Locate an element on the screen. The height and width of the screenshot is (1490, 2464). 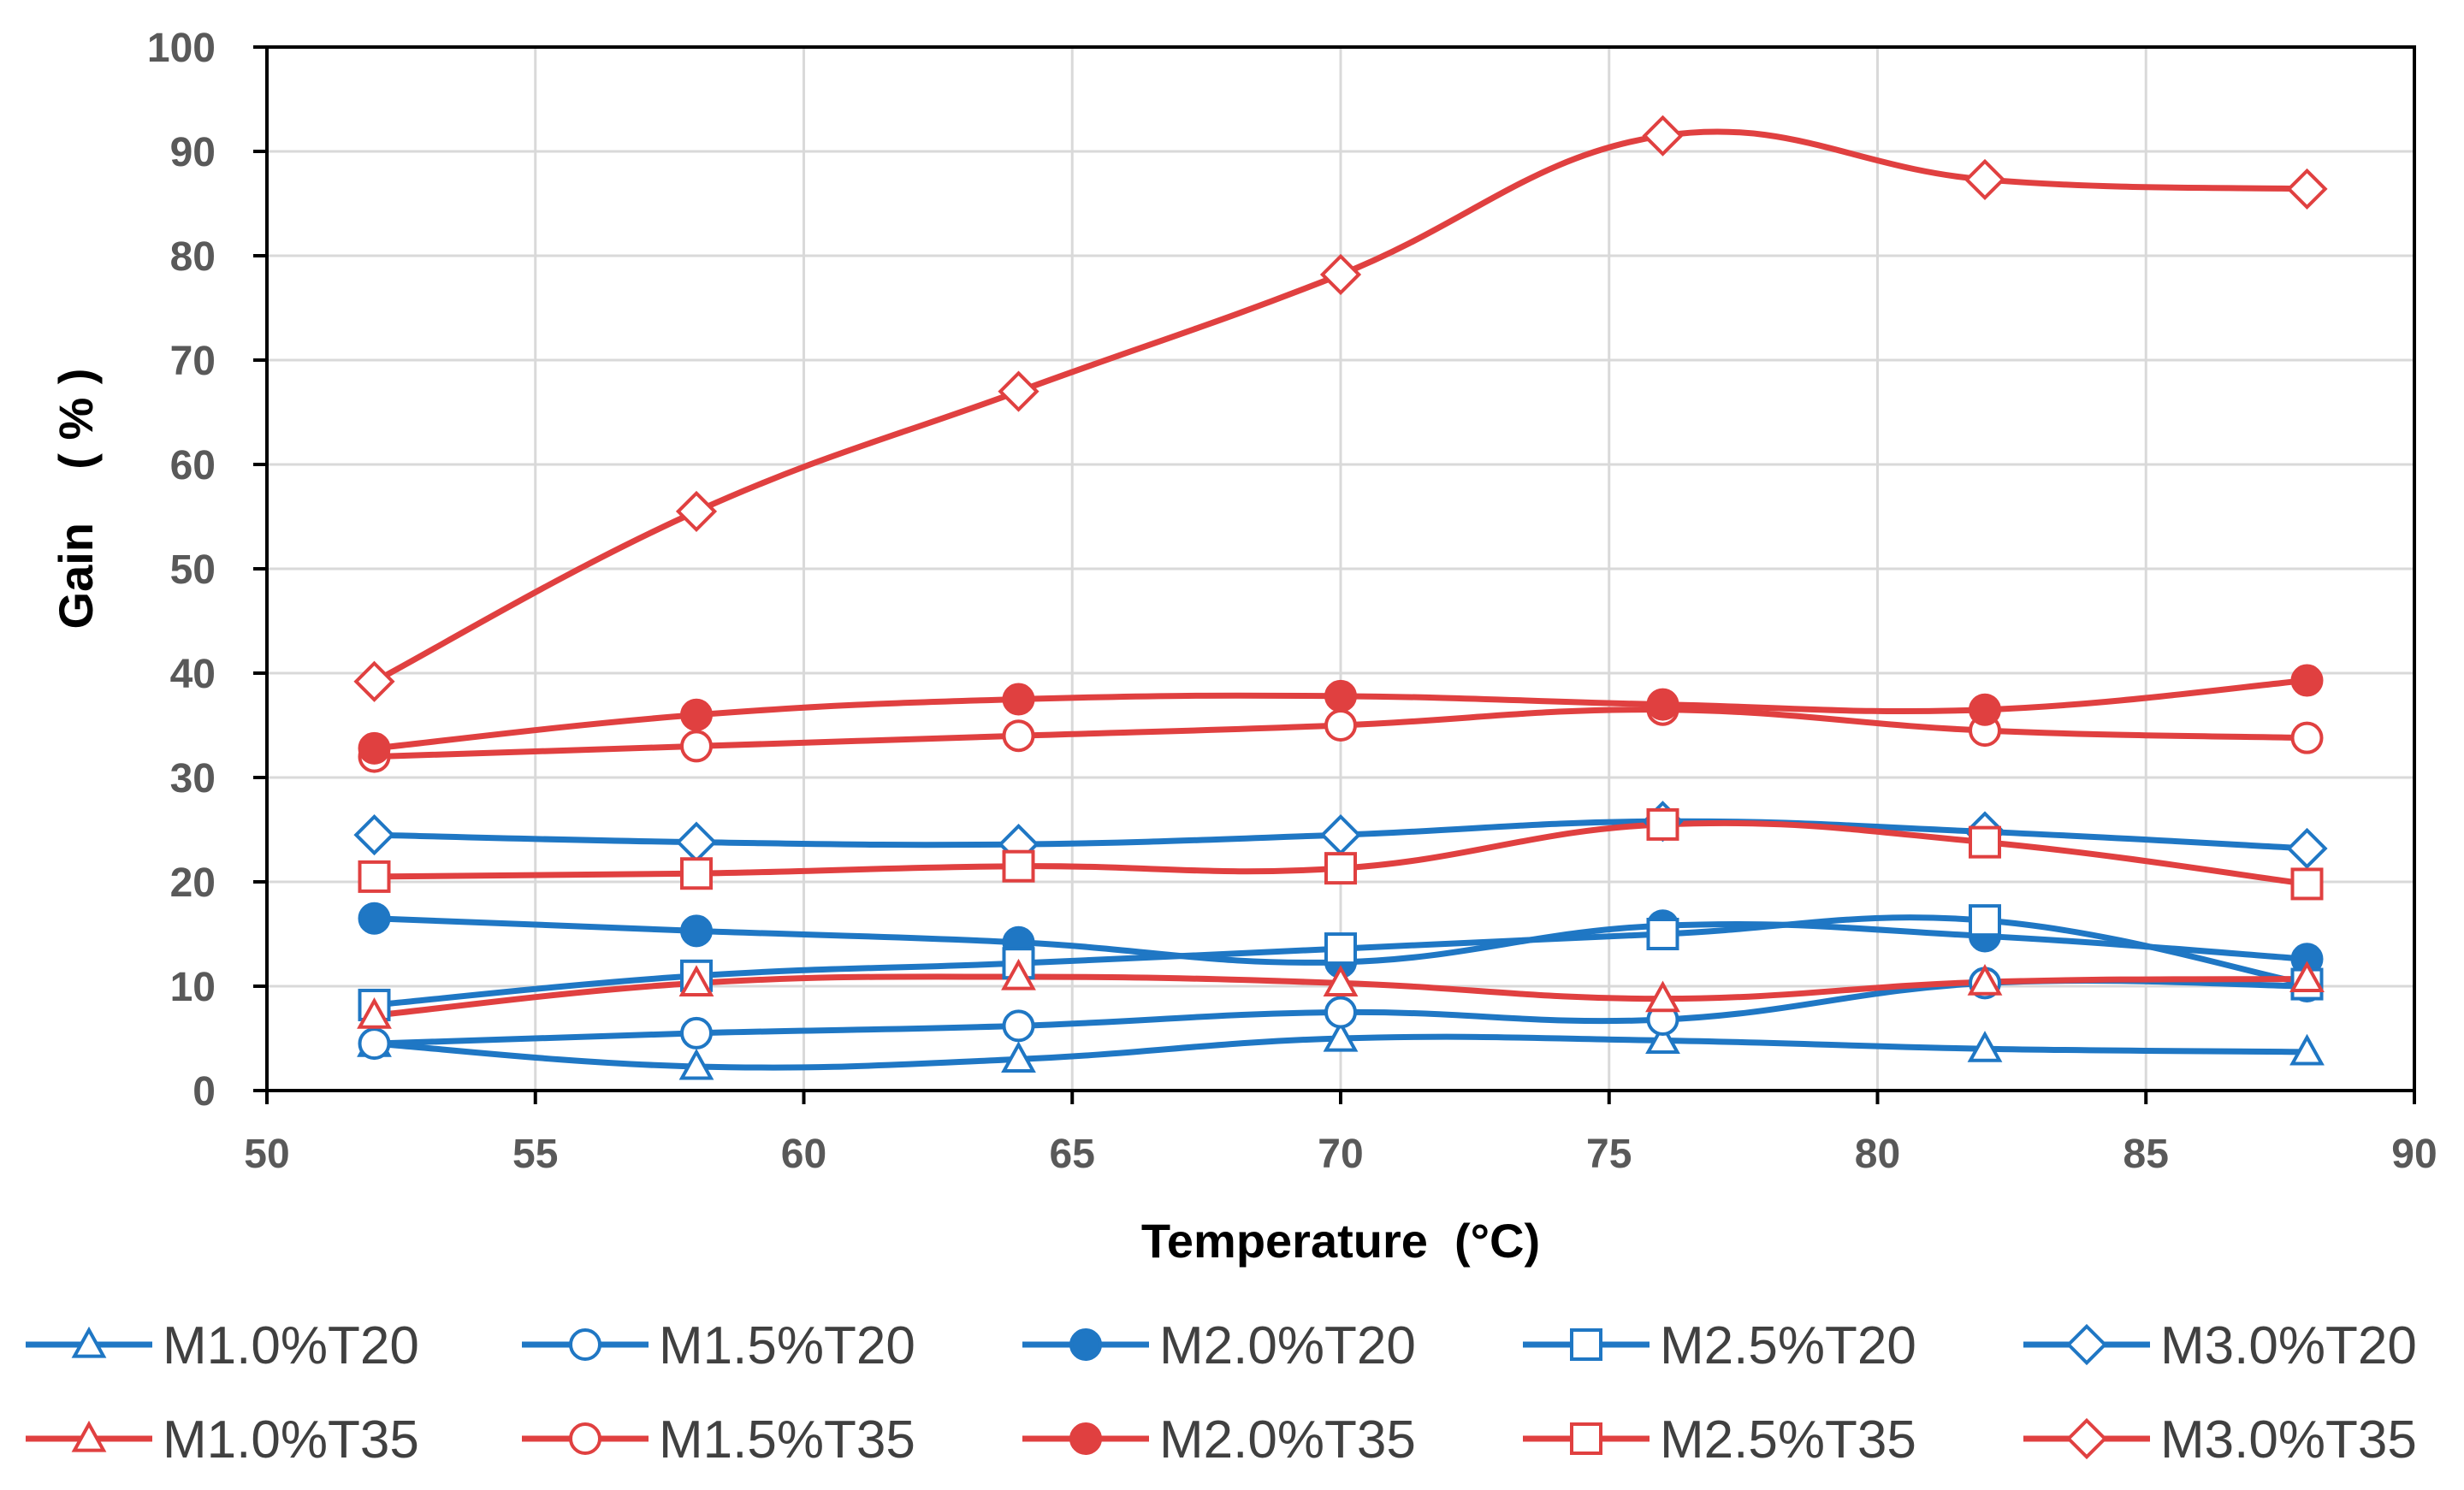
legend-item: M2.0%T20 is located at coordinates (1219, 1345).